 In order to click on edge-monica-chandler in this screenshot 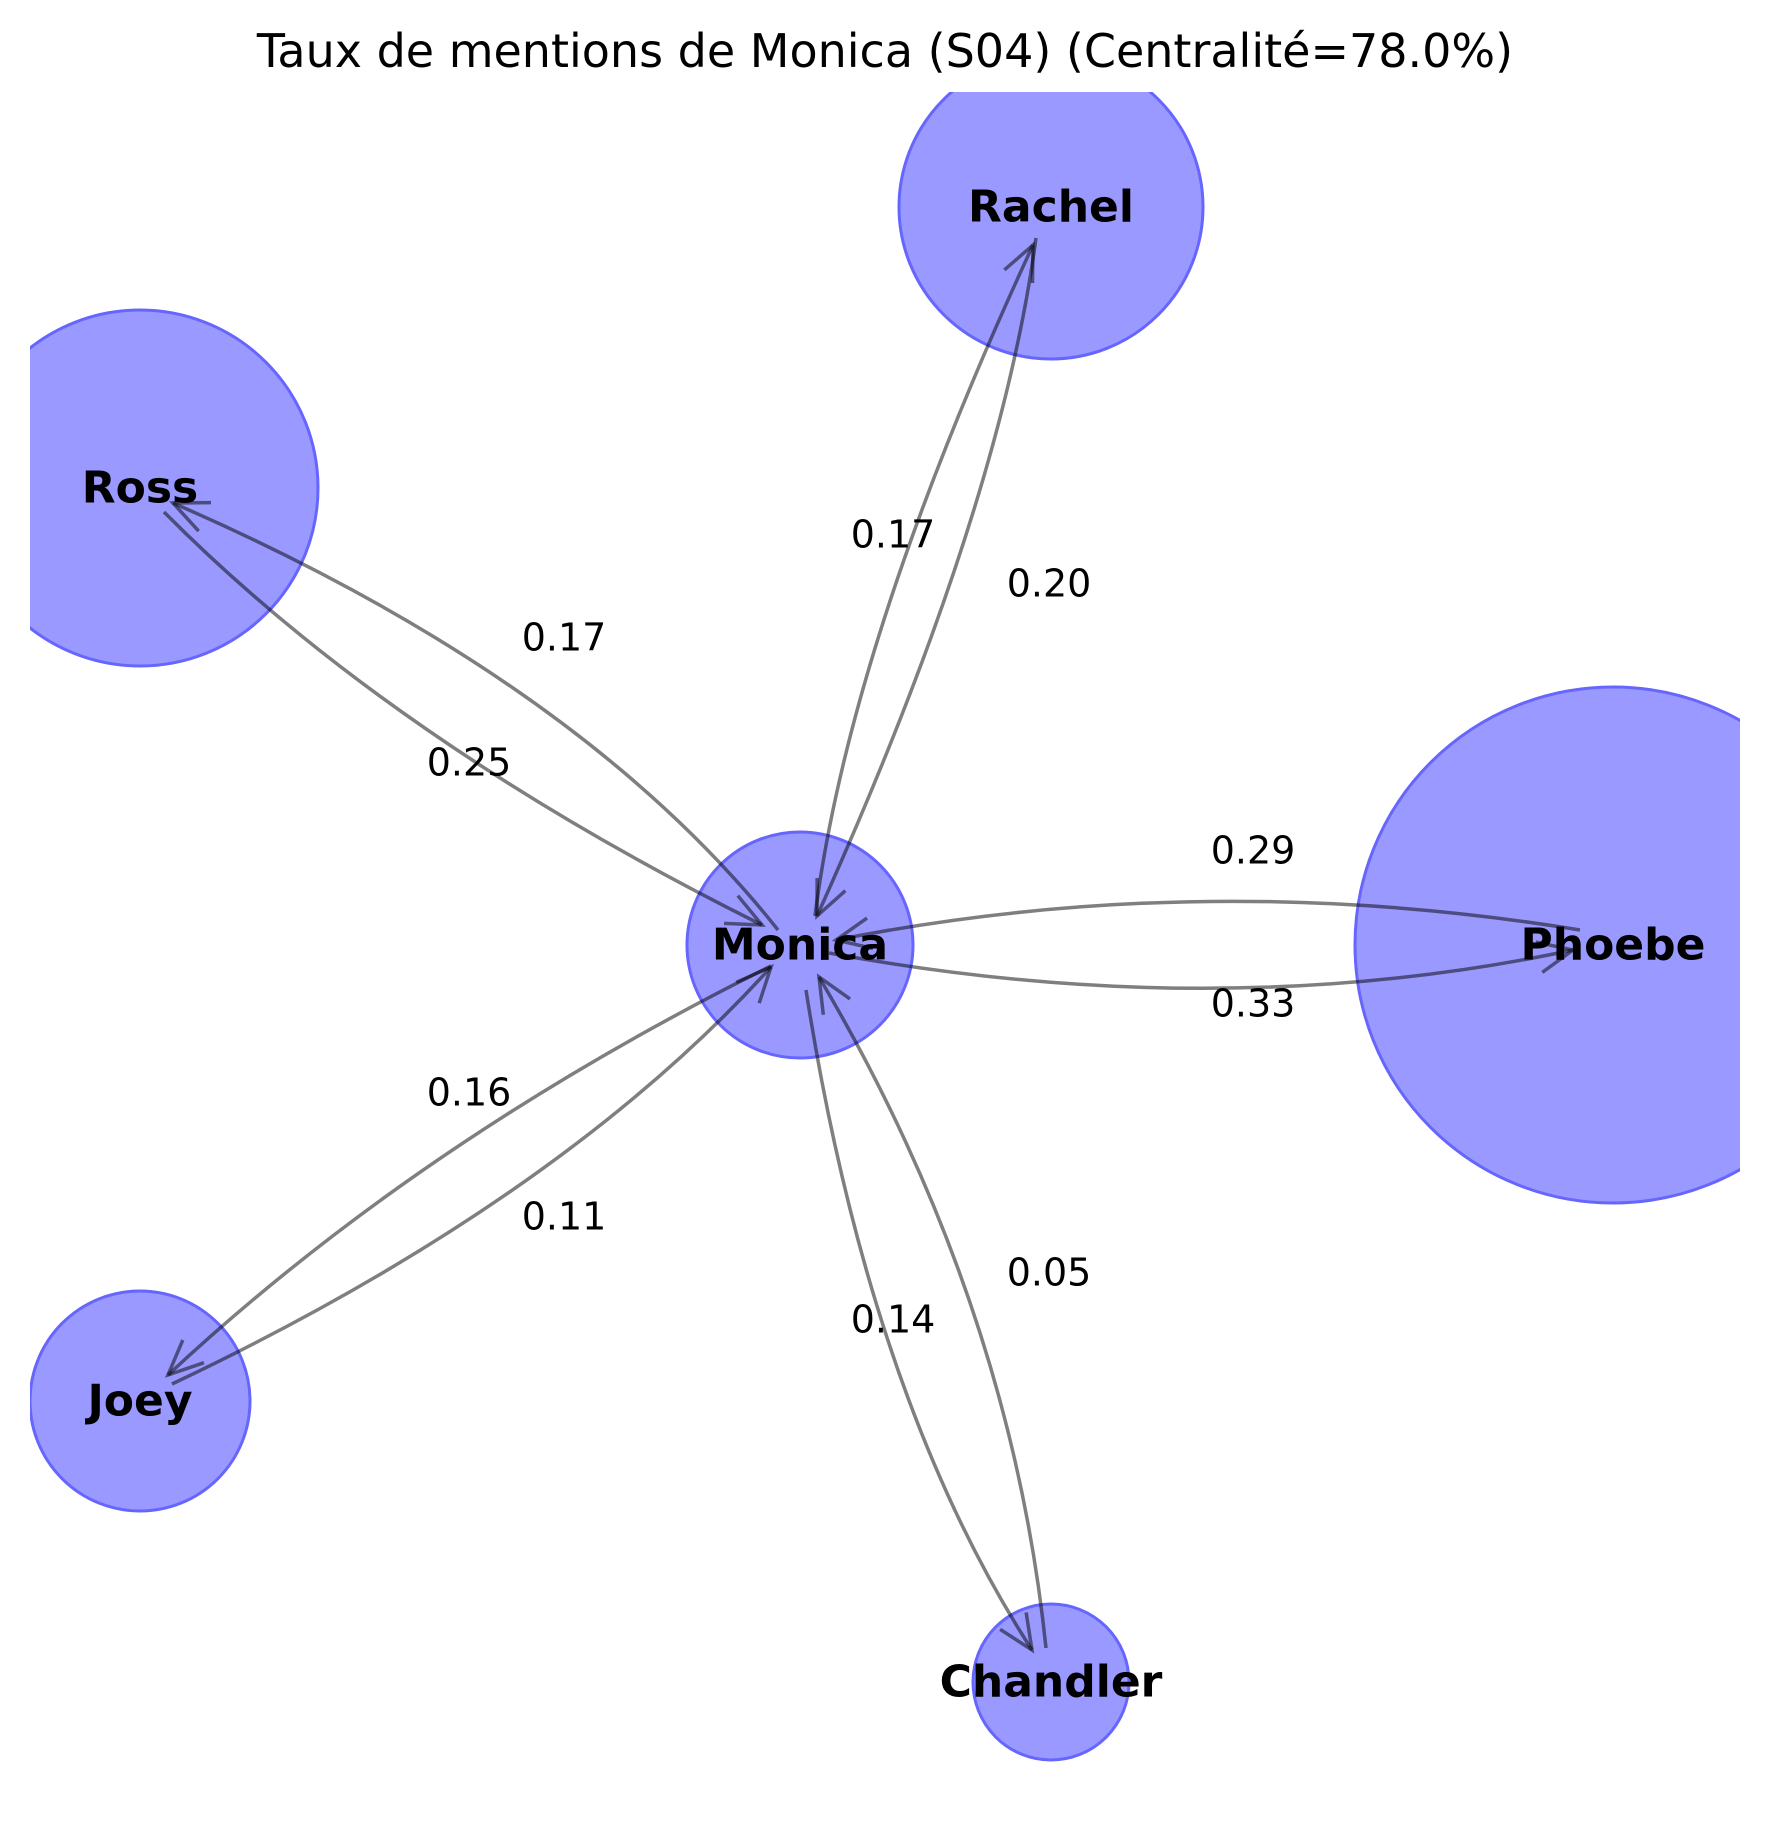, I will do `click(919, 1320)`.